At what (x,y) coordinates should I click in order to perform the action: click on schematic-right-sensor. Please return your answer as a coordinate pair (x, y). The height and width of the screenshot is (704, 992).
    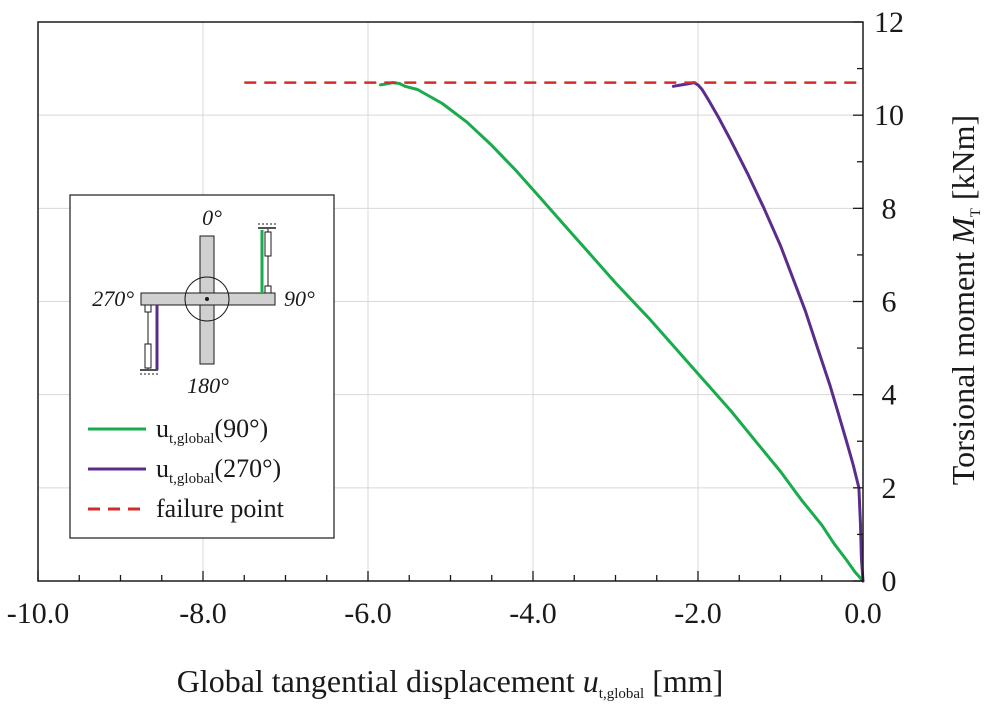
    Looking at the image, I should click on (268, 244).